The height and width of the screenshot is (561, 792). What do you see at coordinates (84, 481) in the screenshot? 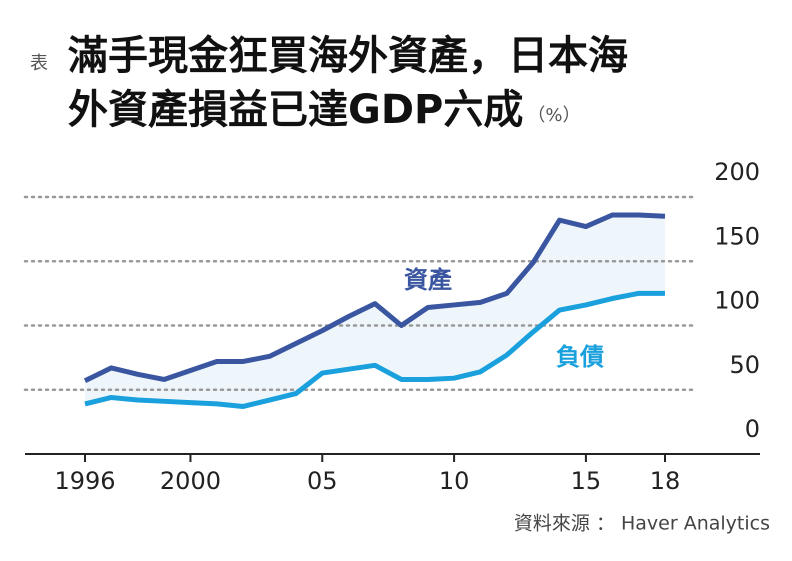
I see `x-tick-label: 1996` at bounding box center [84, 481].